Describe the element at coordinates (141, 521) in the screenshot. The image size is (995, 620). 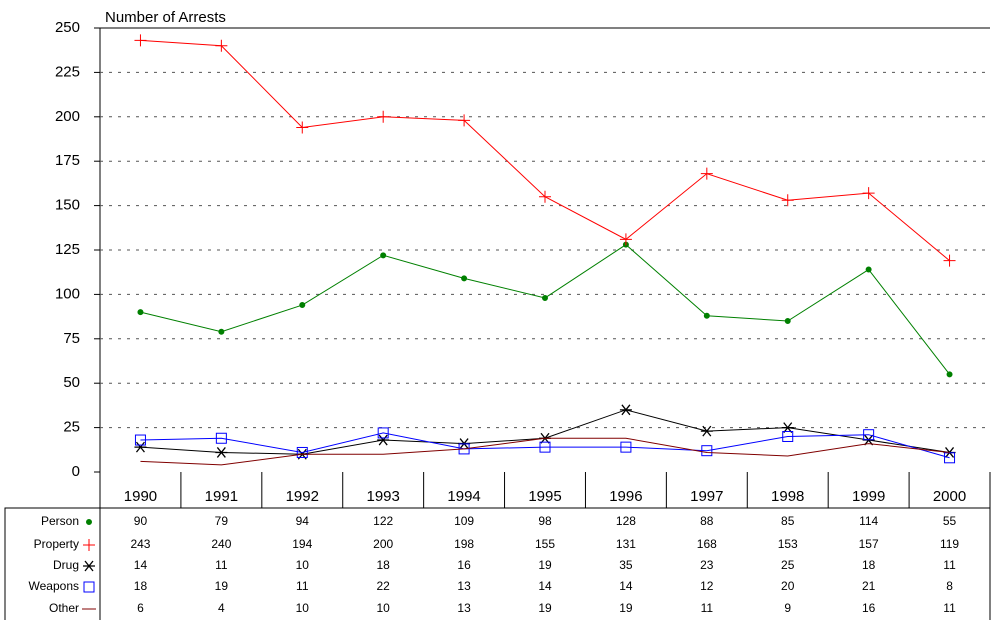
I see `table-value: 90` at that location.